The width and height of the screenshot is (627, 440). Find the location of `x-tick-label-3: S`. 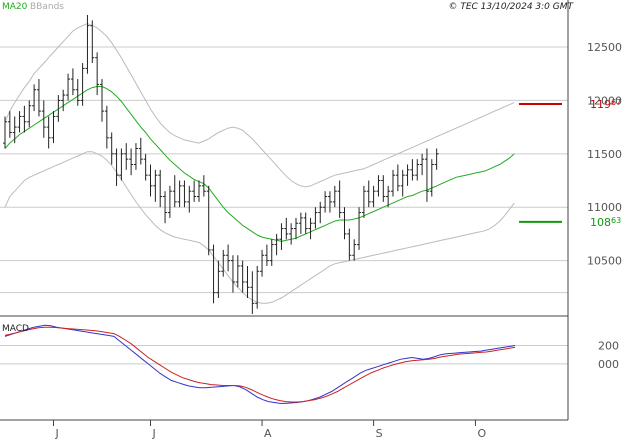

x-tick-label-3: S is located at coordinates (379, 433).